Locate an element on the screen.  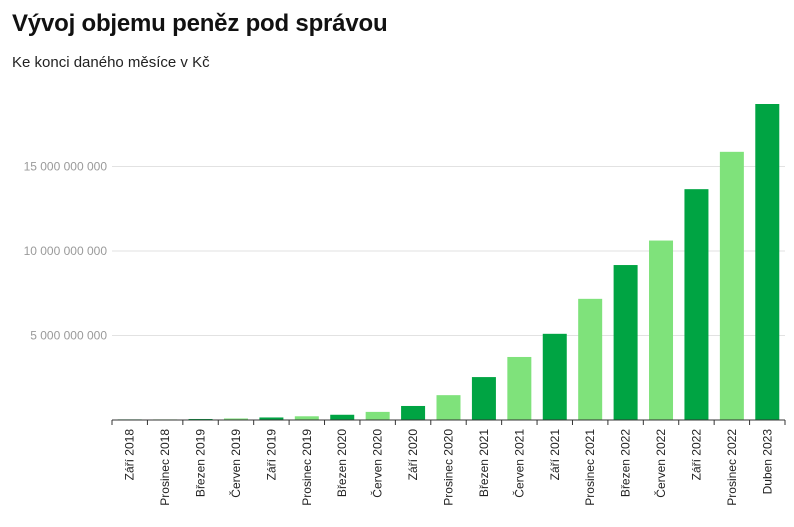
x-tick-label: Červen 2019 is located at coordinates (235, 463).